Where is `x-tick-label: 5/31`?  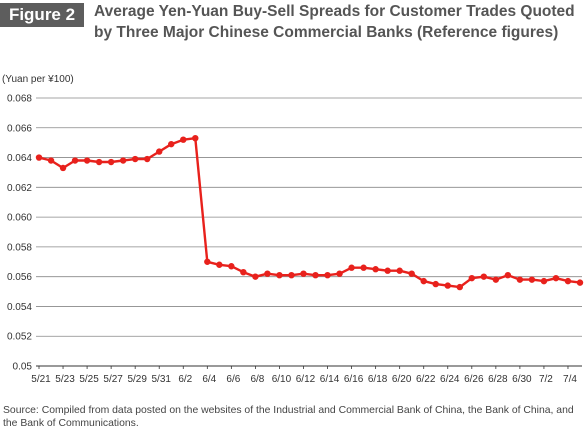
x-tick-label: 5/31 is located at coordinates (161, 379).